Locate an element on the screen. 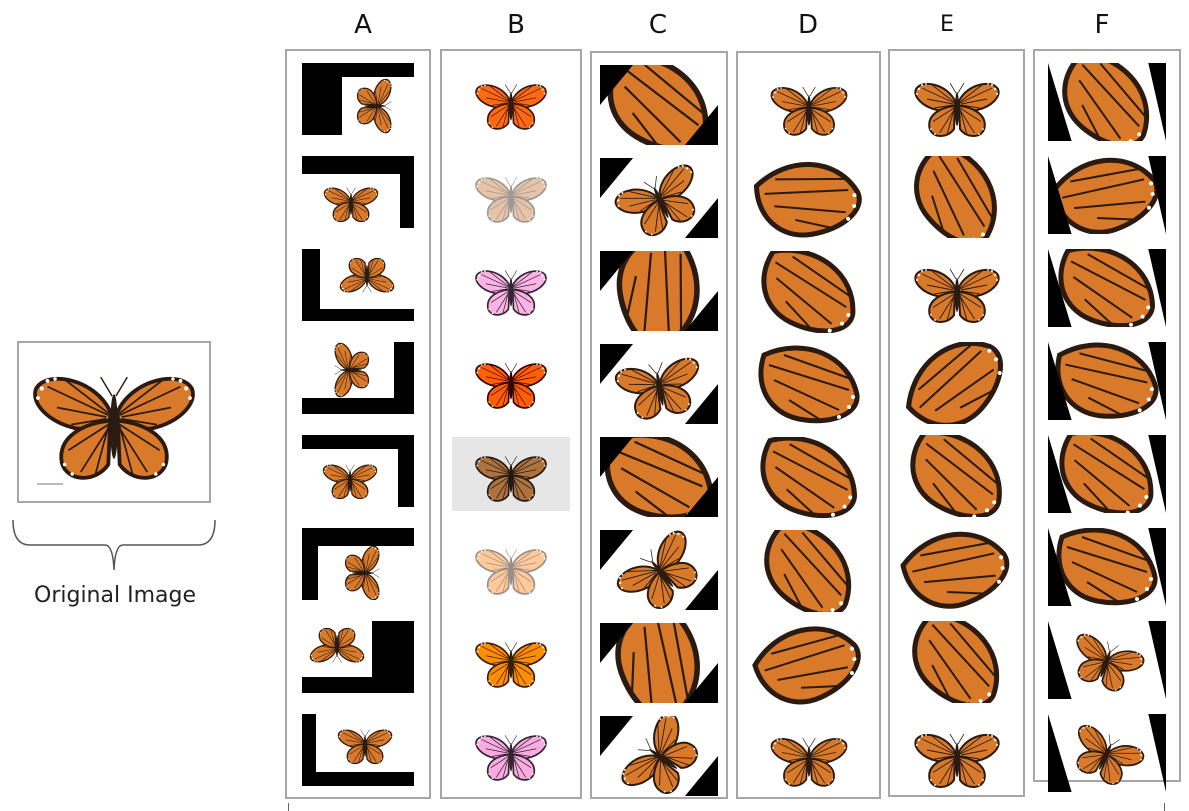 Image resolution: width=1189 pixels, height=811 pixels. column-letter-d: D is located at coordinates (808, 25).